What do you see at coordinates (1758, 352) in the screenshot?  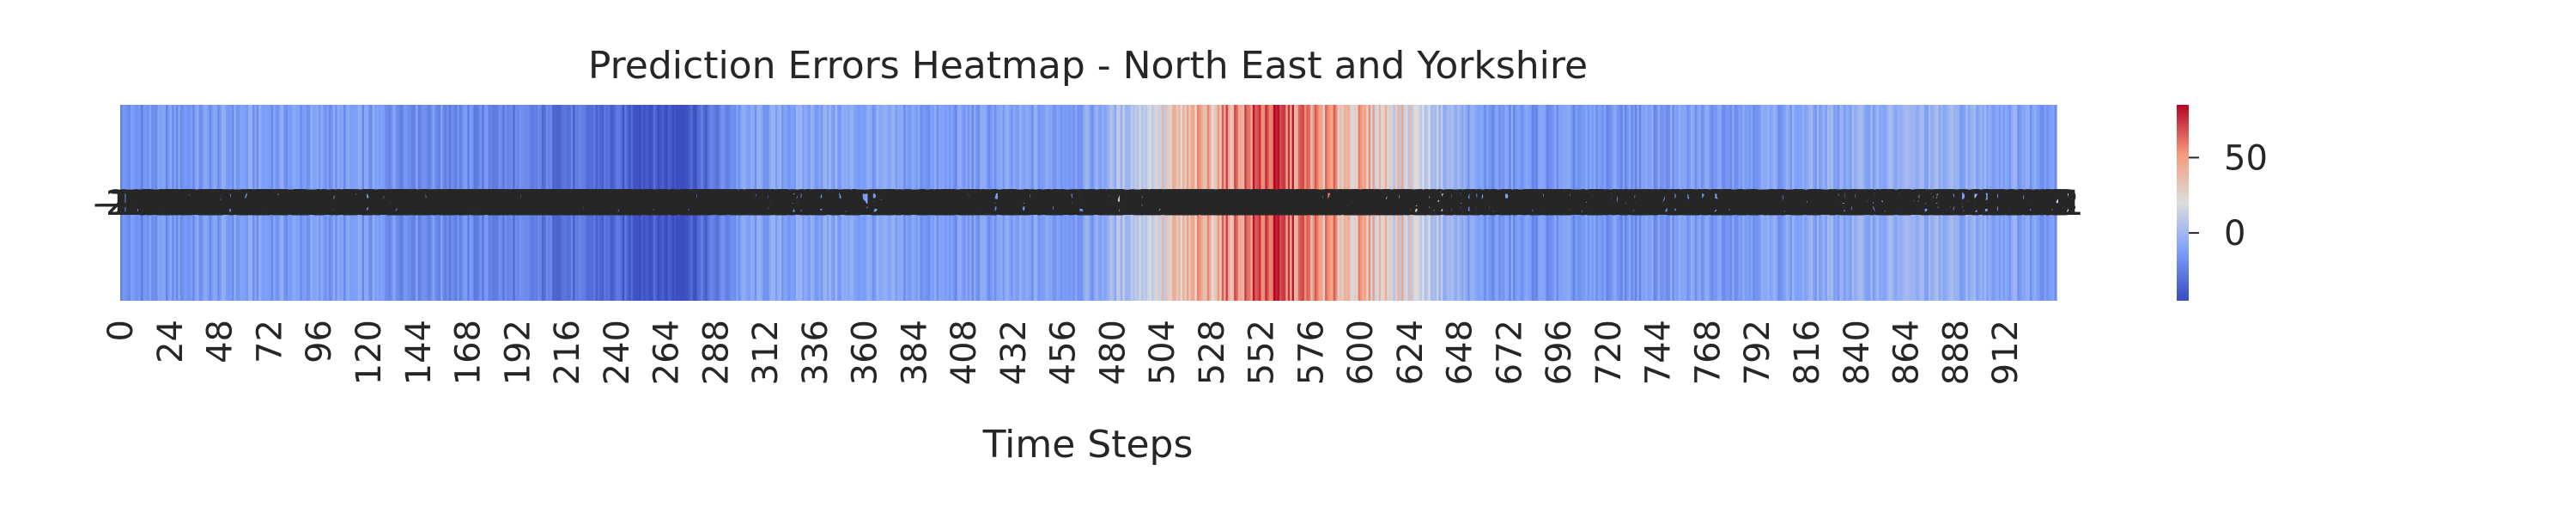 I see `x-tick-label: 792` at bounding box center [1758, 352].